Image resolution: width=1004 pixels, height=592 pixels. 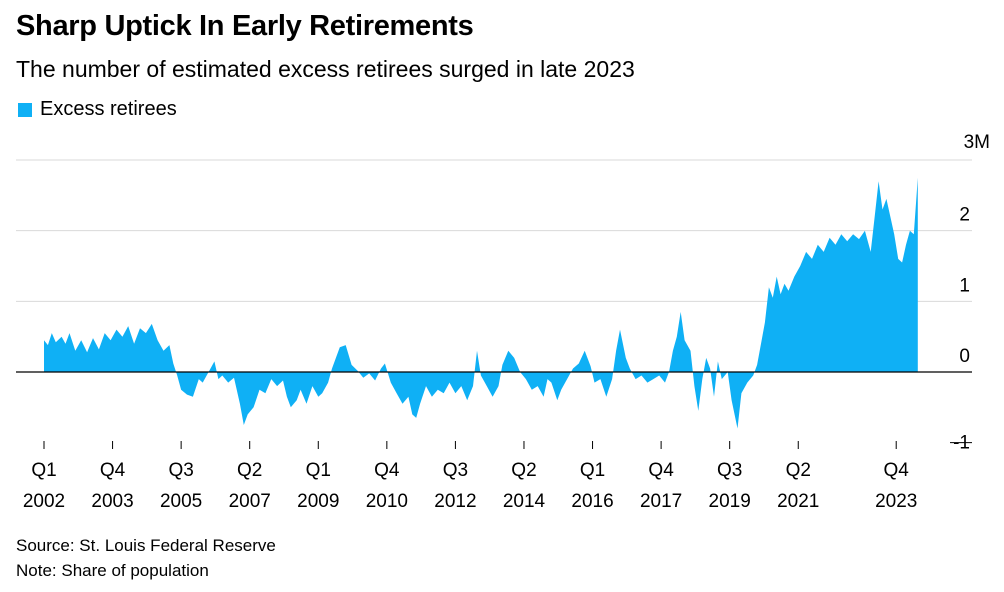 I want to click on y-tick-label: -1, so click(x=961, y=443).